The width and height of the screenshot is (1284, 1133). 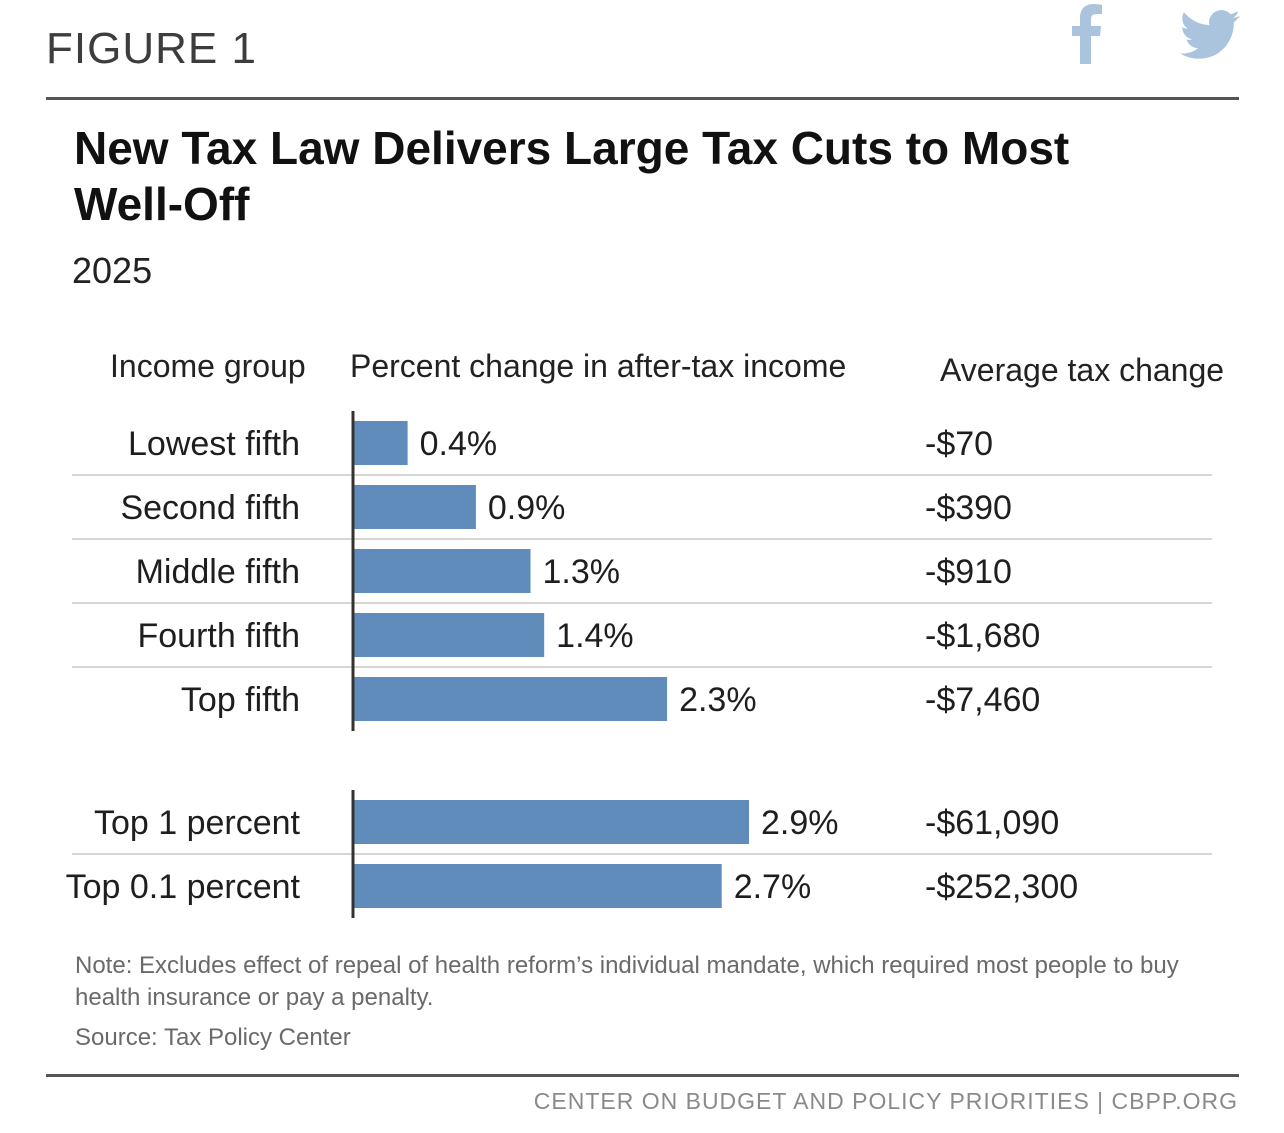 What do you see at coordinates (214, 444) in the screenshot?
I see `category-label: Lowest fifth` at bounding box center [214, 444].